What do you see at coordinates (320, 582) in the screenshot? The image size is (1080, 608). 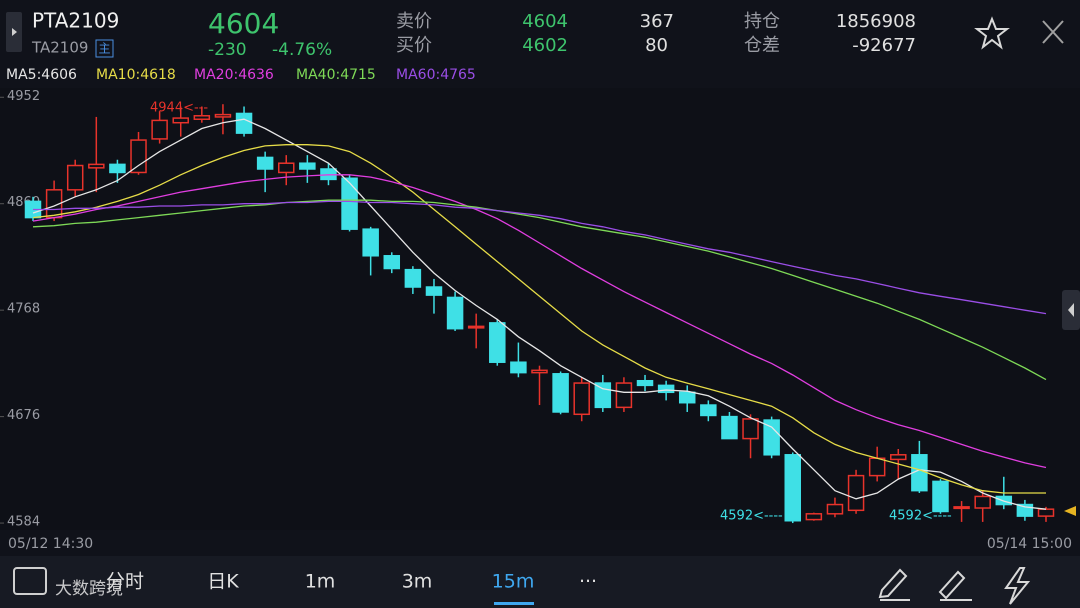 I see `tab: 1m` at bounding box center [320, 582].